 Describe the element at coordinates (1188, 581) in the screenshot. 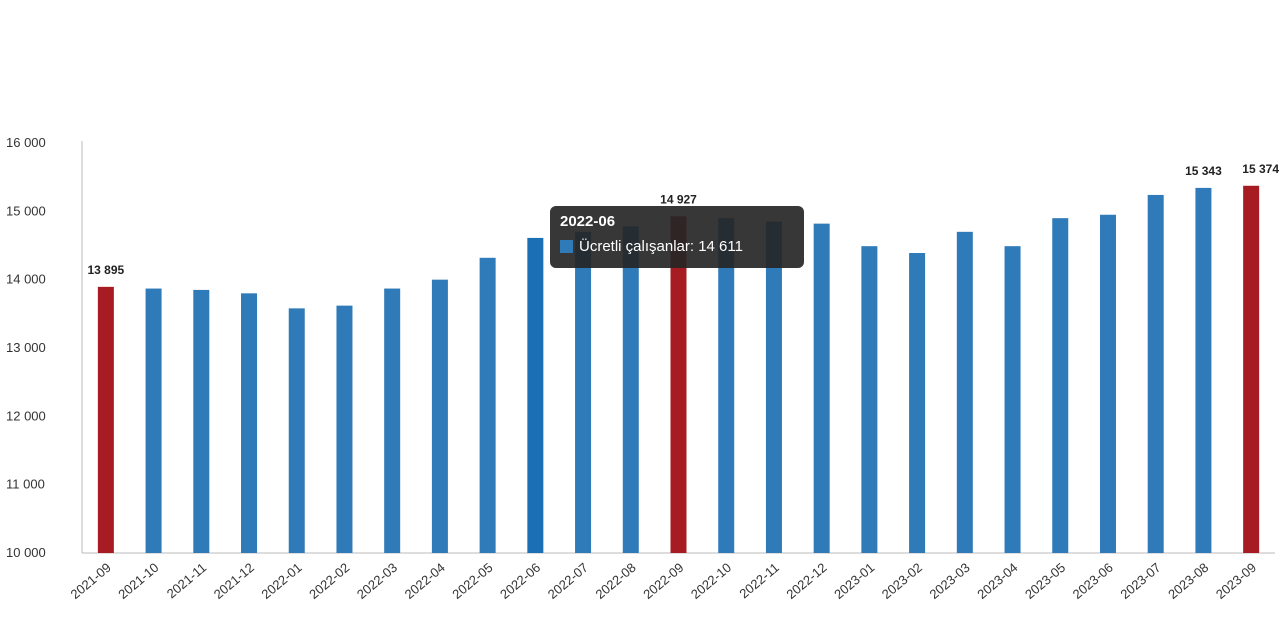

I see `x-tick-label: 2023-08` at that location.